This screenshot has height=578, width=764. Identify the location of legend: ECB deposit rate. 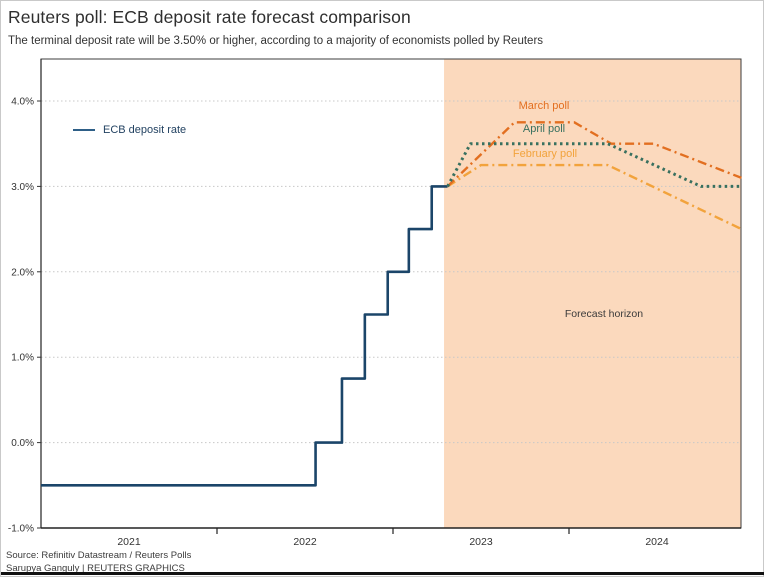
(129, 130).